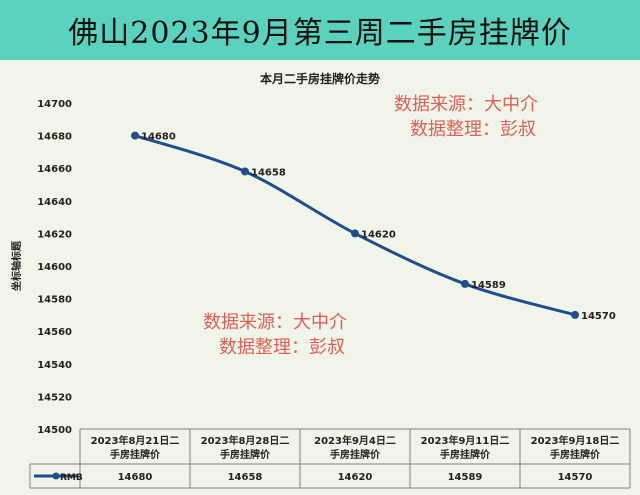 Image resolution: width=640 pixels, height=495 pixels. What do you see at coordinates (575, 447) in the screenshot?
I see `category-label: 2023年9月18日二手房挂牌价` at bounding box center [575, 447].